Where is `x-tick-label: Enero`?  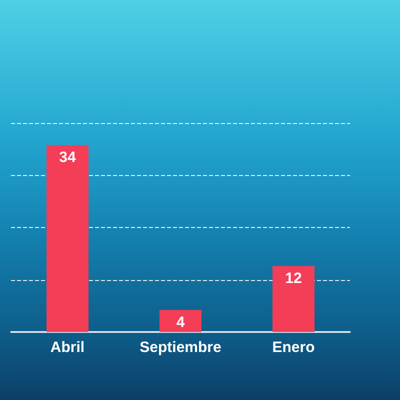 x-tick-label: Enero is located at coordinates (293, 347).